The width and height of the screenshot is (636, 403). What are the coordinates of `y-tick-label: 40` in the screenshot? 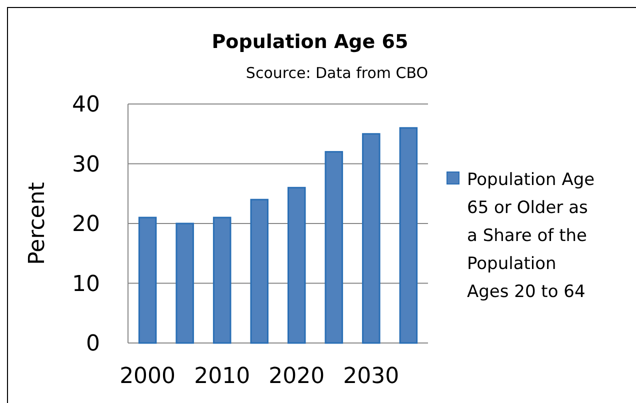 It's located at (86, 105).